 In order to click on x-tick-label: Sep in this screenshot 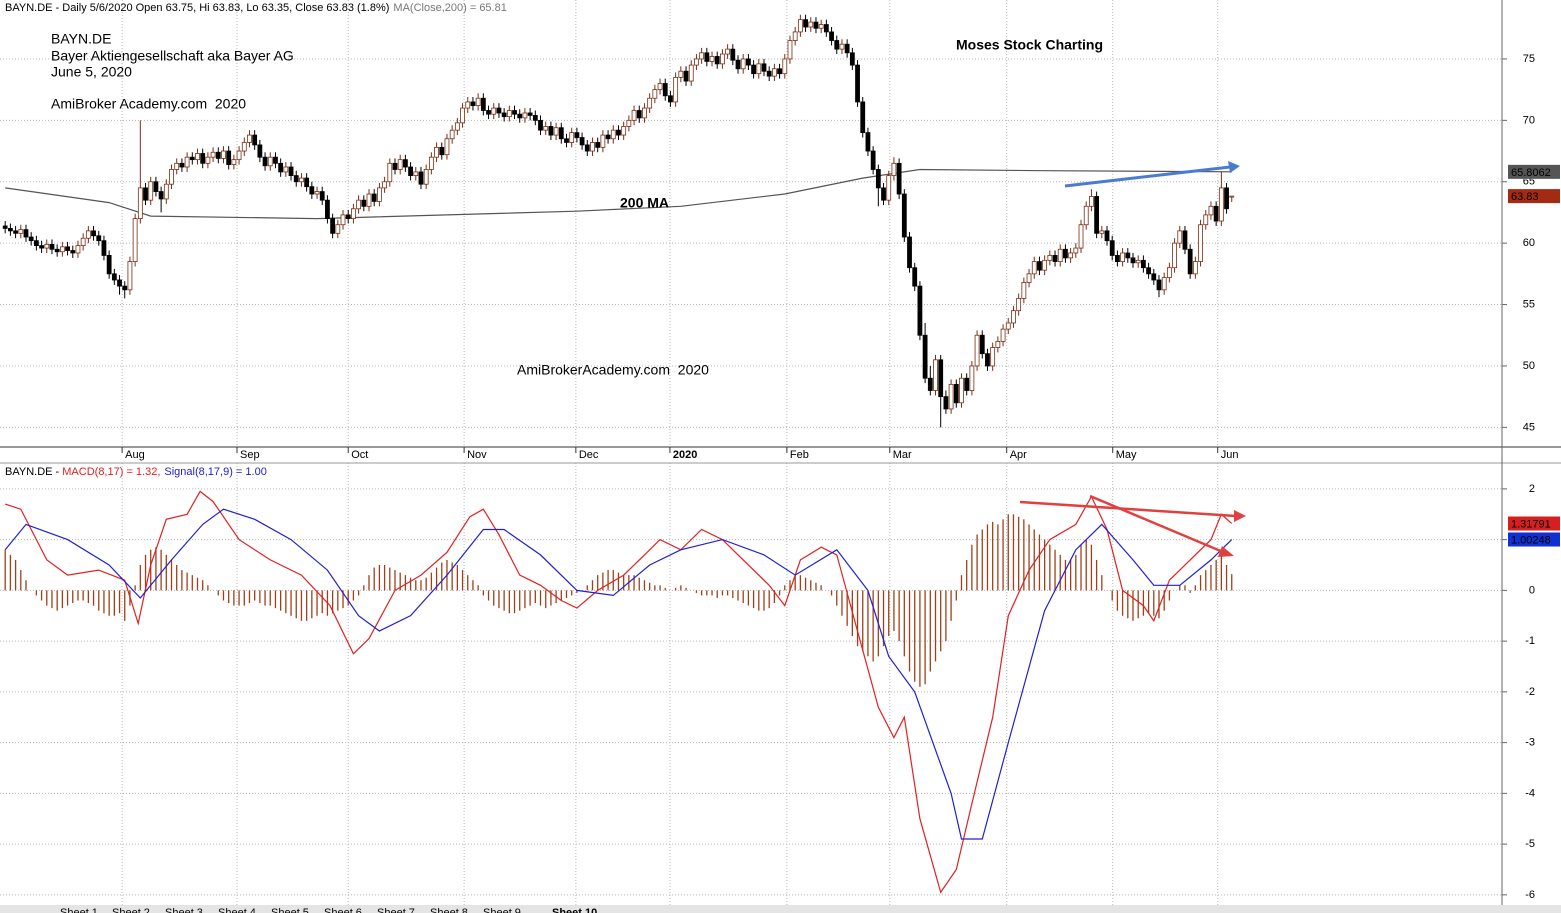, I will do `click(250, 455)`.